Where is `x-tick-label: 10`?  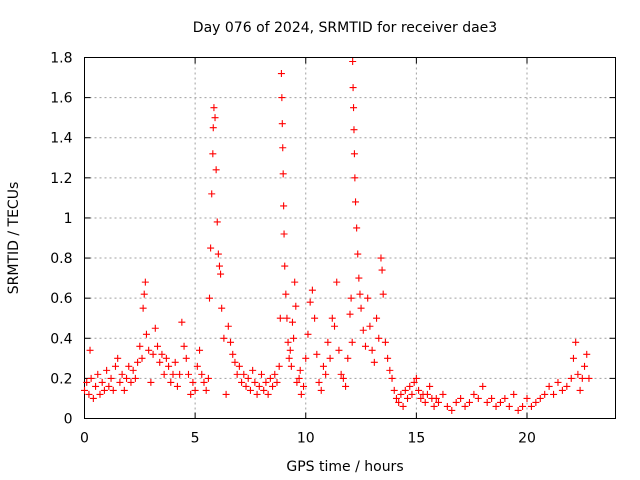
x-tick-label: 10 is located at coordinates (306, 439).